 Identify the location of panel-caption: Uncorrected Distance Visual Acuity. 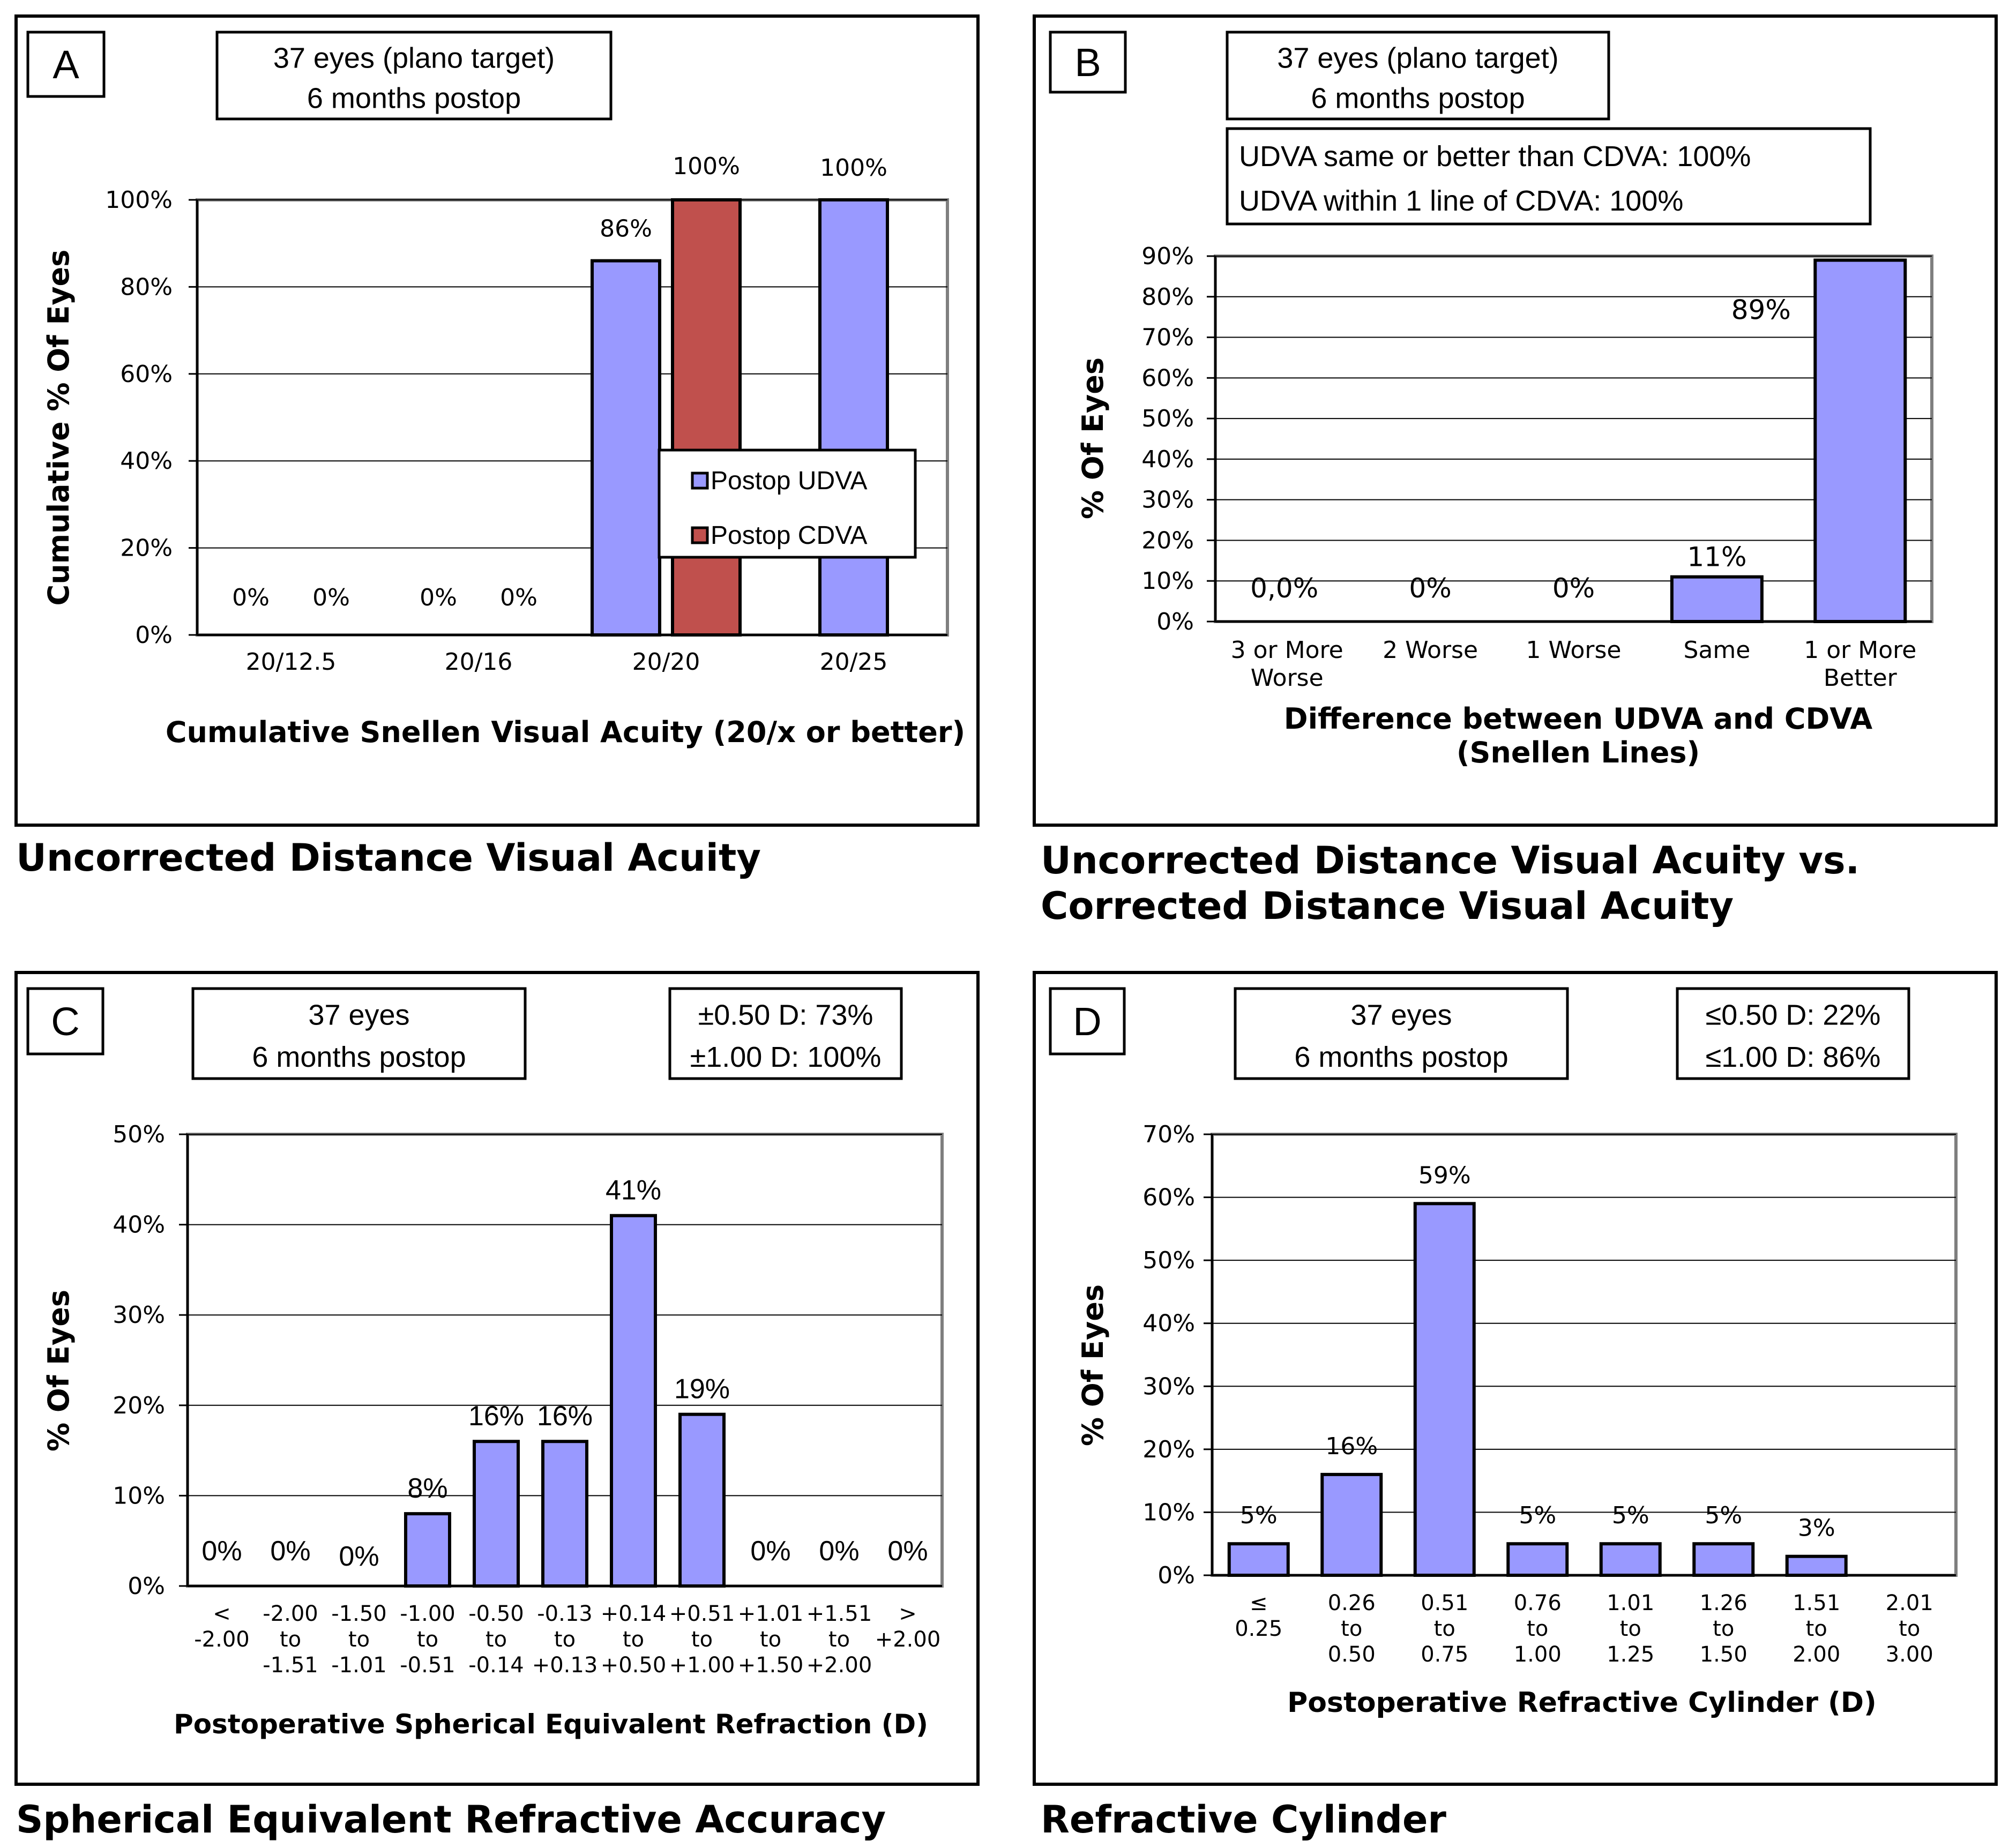
(388, 858).